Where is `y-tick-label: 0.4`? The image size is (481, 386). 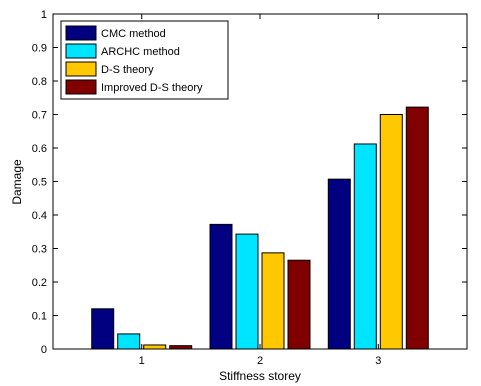
y-tick-label: 0.4 is located at coordinates (39, 216).